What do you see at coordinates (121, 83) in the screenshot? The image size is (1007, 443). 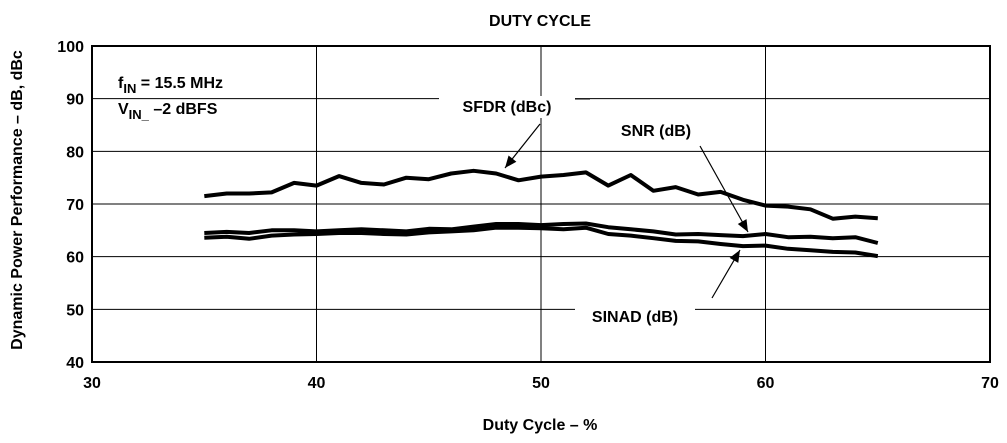 I see `annotation-main: f` at bounding box center [121, 83].